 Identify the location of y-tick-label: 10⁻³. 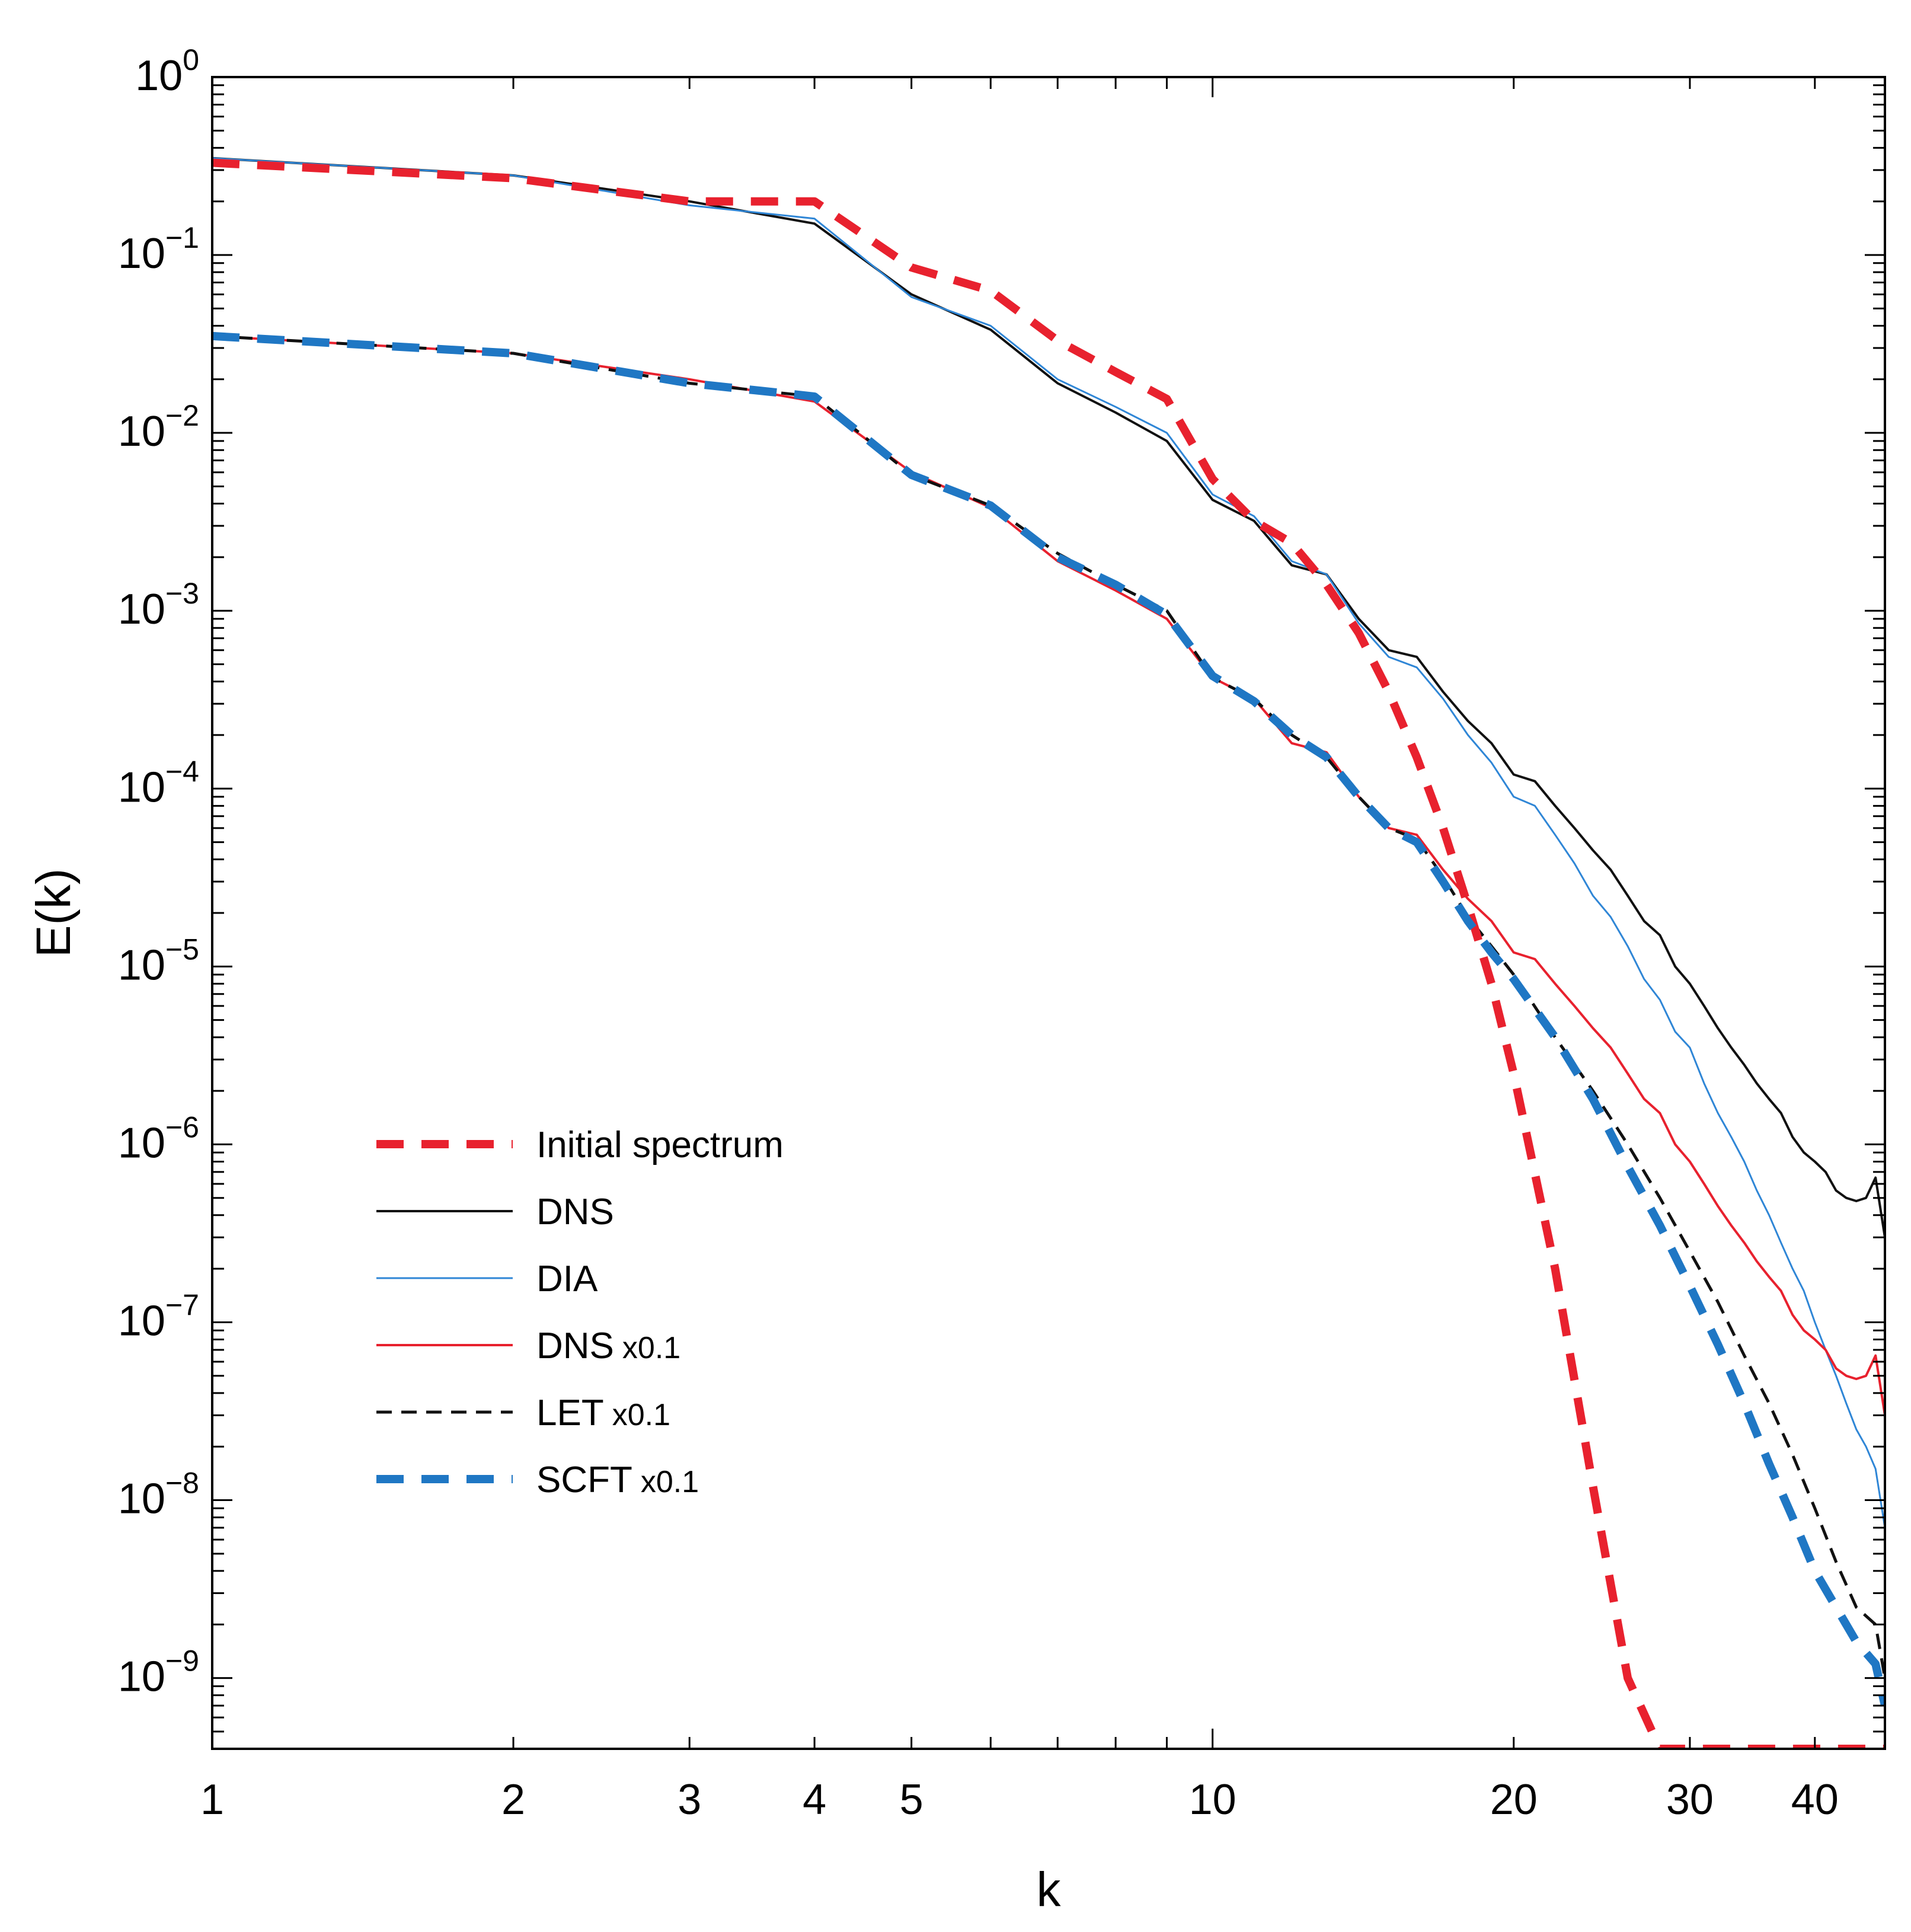
(159, 605).